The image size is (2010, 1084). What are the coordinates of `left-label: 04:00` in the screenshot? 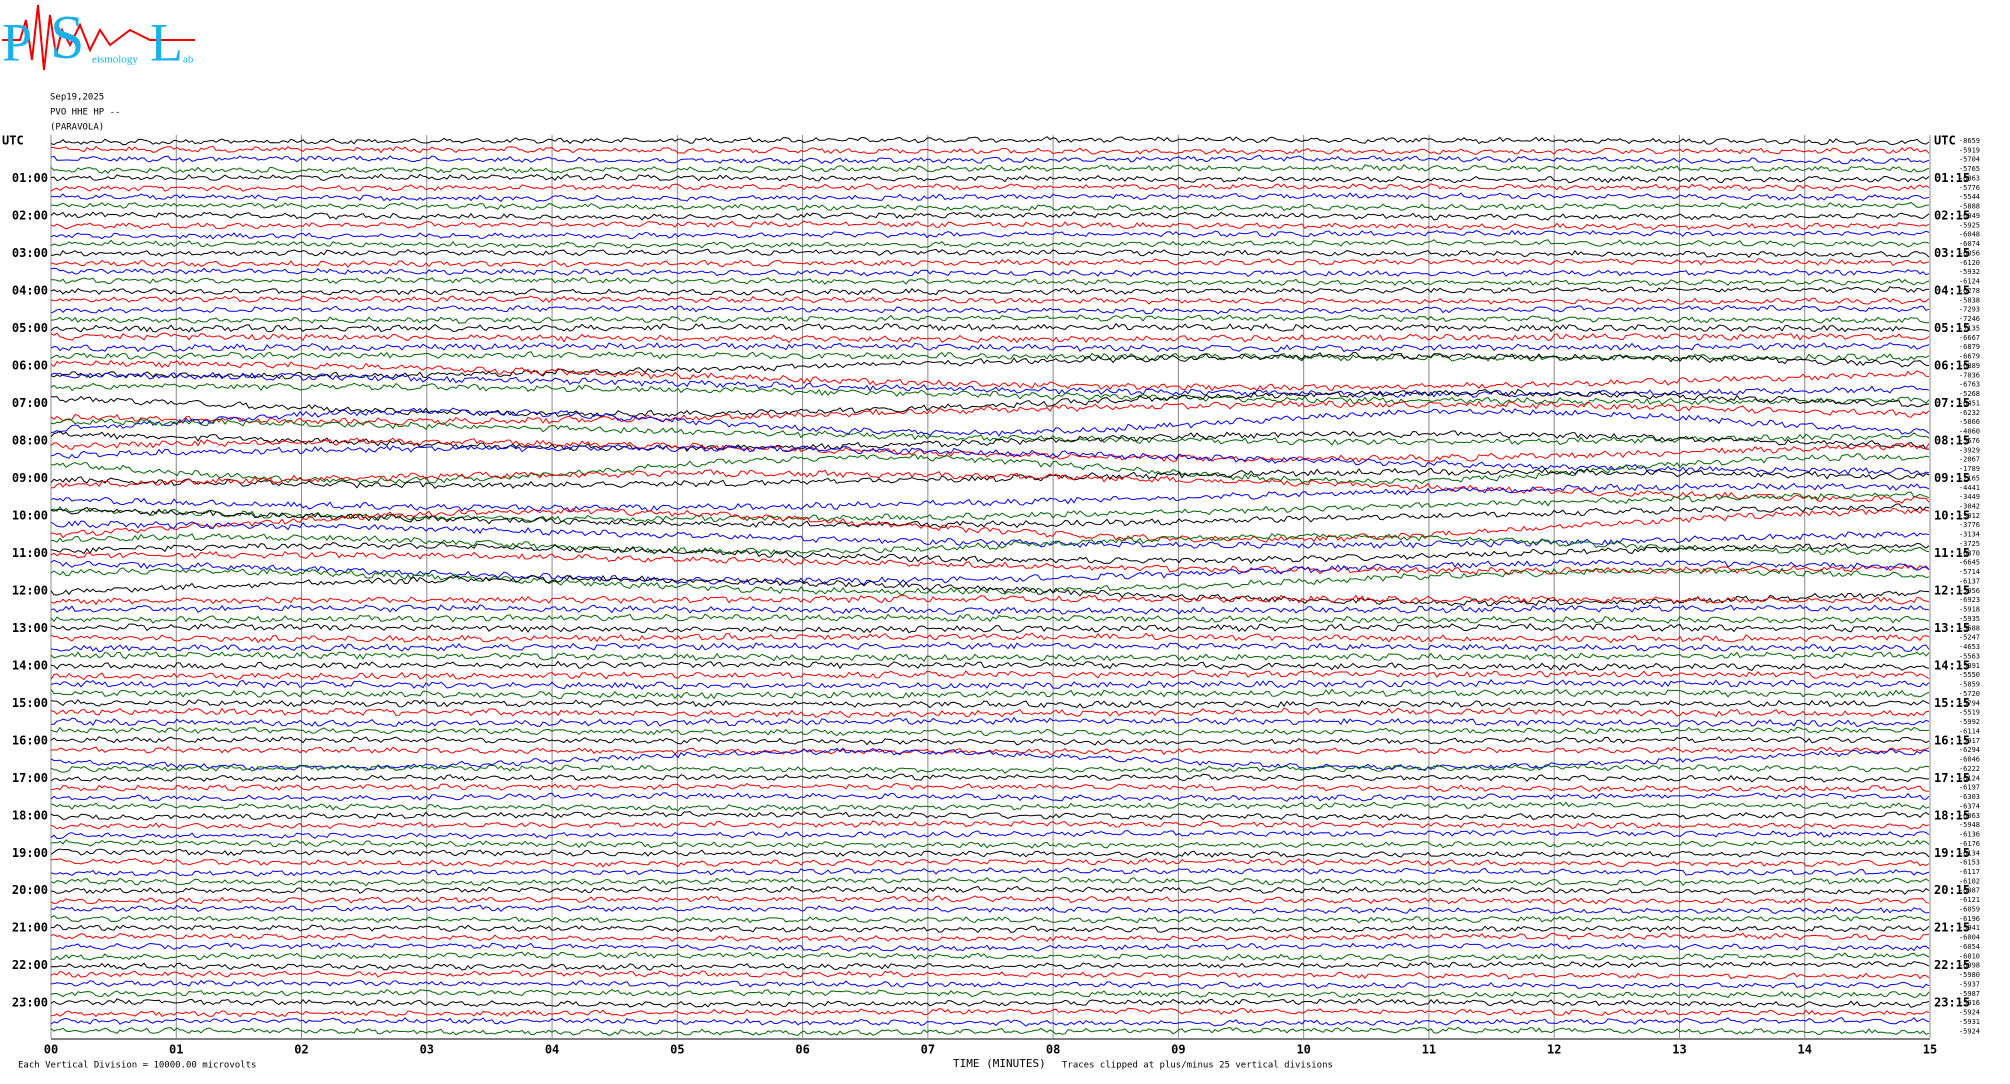 It's located at (30, 290).